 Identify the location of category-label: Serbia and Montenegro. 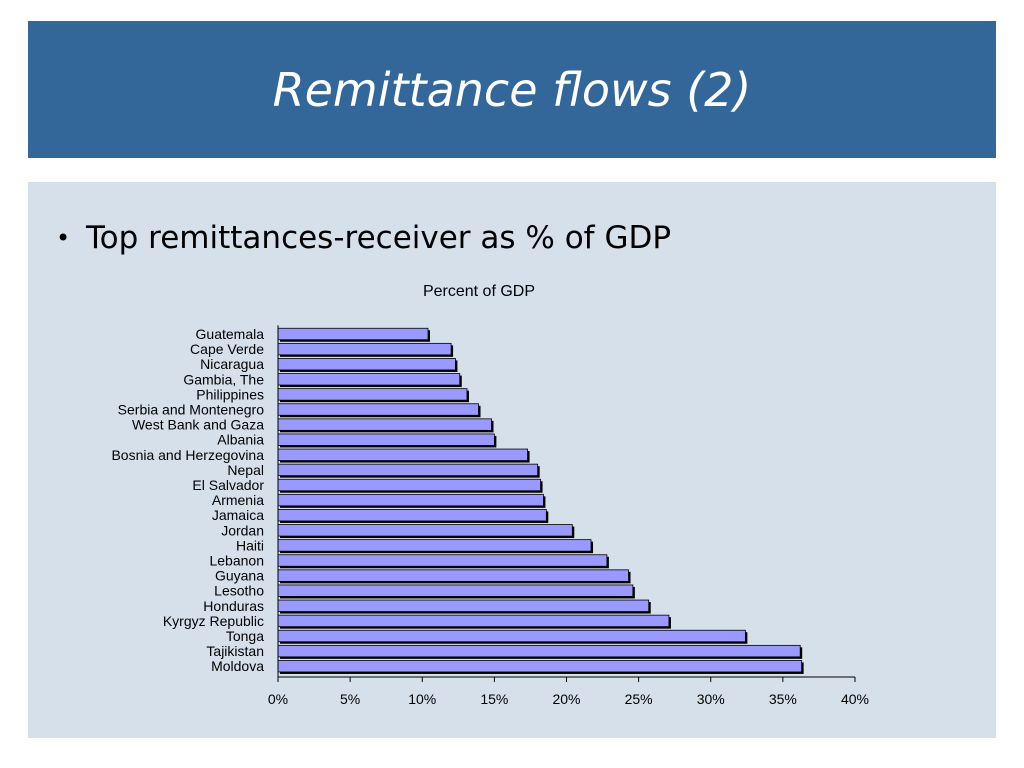
(191, 410).